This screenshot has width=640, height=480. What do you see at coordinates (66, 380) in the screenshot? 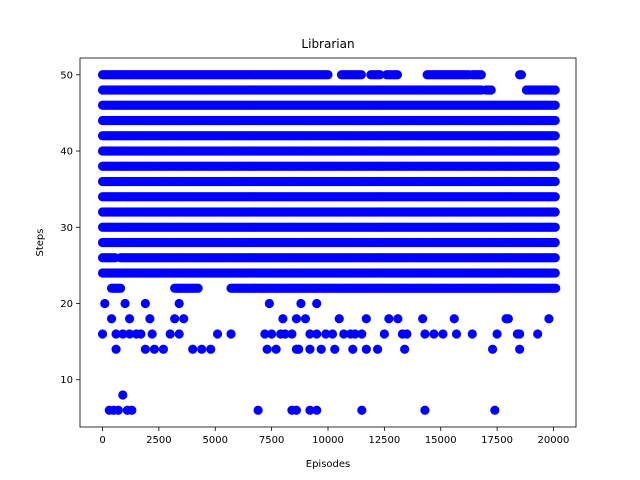
I see `y-tick-label: 10` at bounding box center [66, 380].